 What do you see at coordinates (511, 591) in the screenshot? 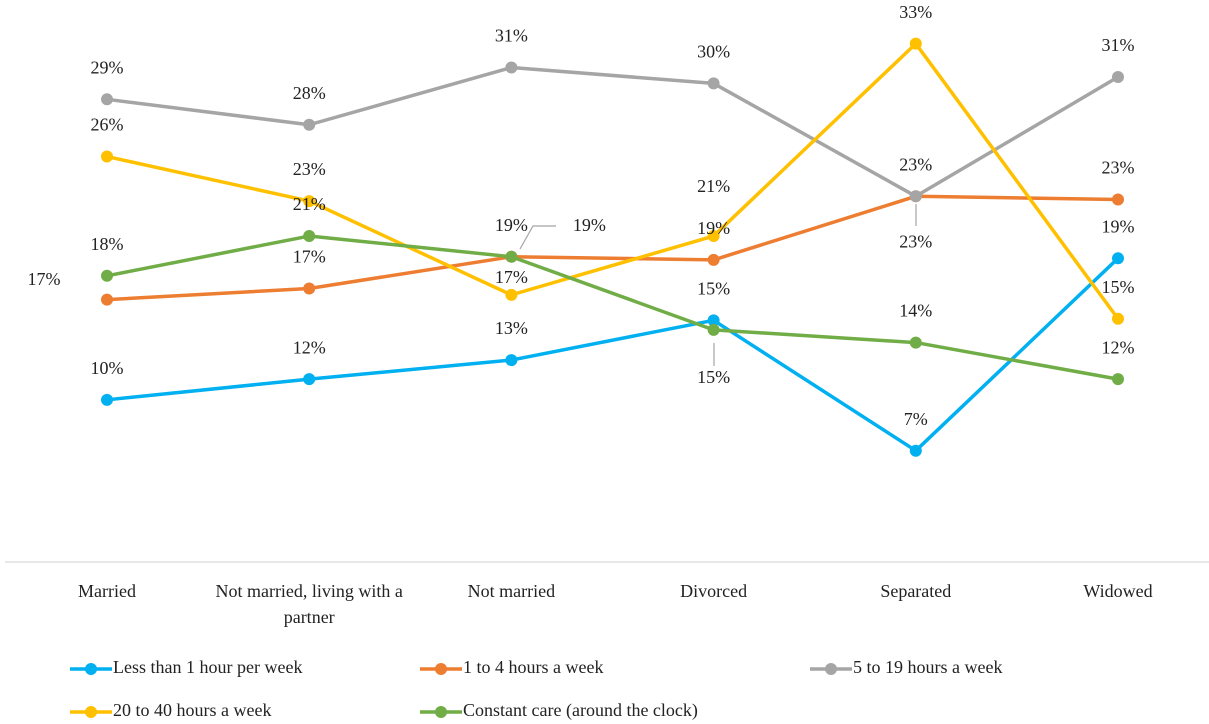
I see `x-tick-label: Not married` at bounding box center [511, 591].